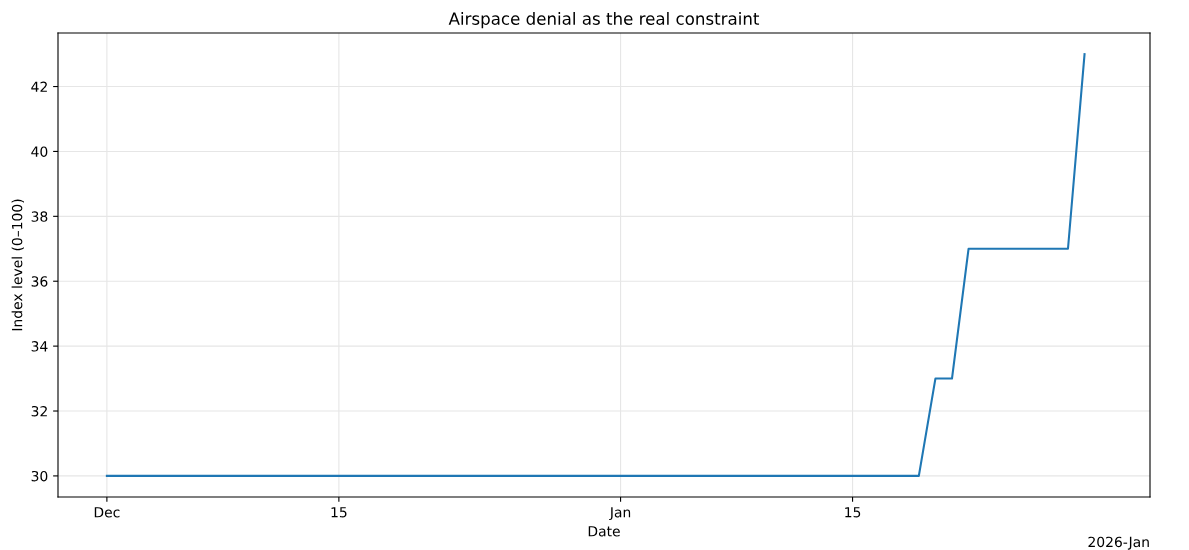  Describe the element at coordinates (107, 512) in the screenshot. I see `x-tick-label: Dec` at that location.